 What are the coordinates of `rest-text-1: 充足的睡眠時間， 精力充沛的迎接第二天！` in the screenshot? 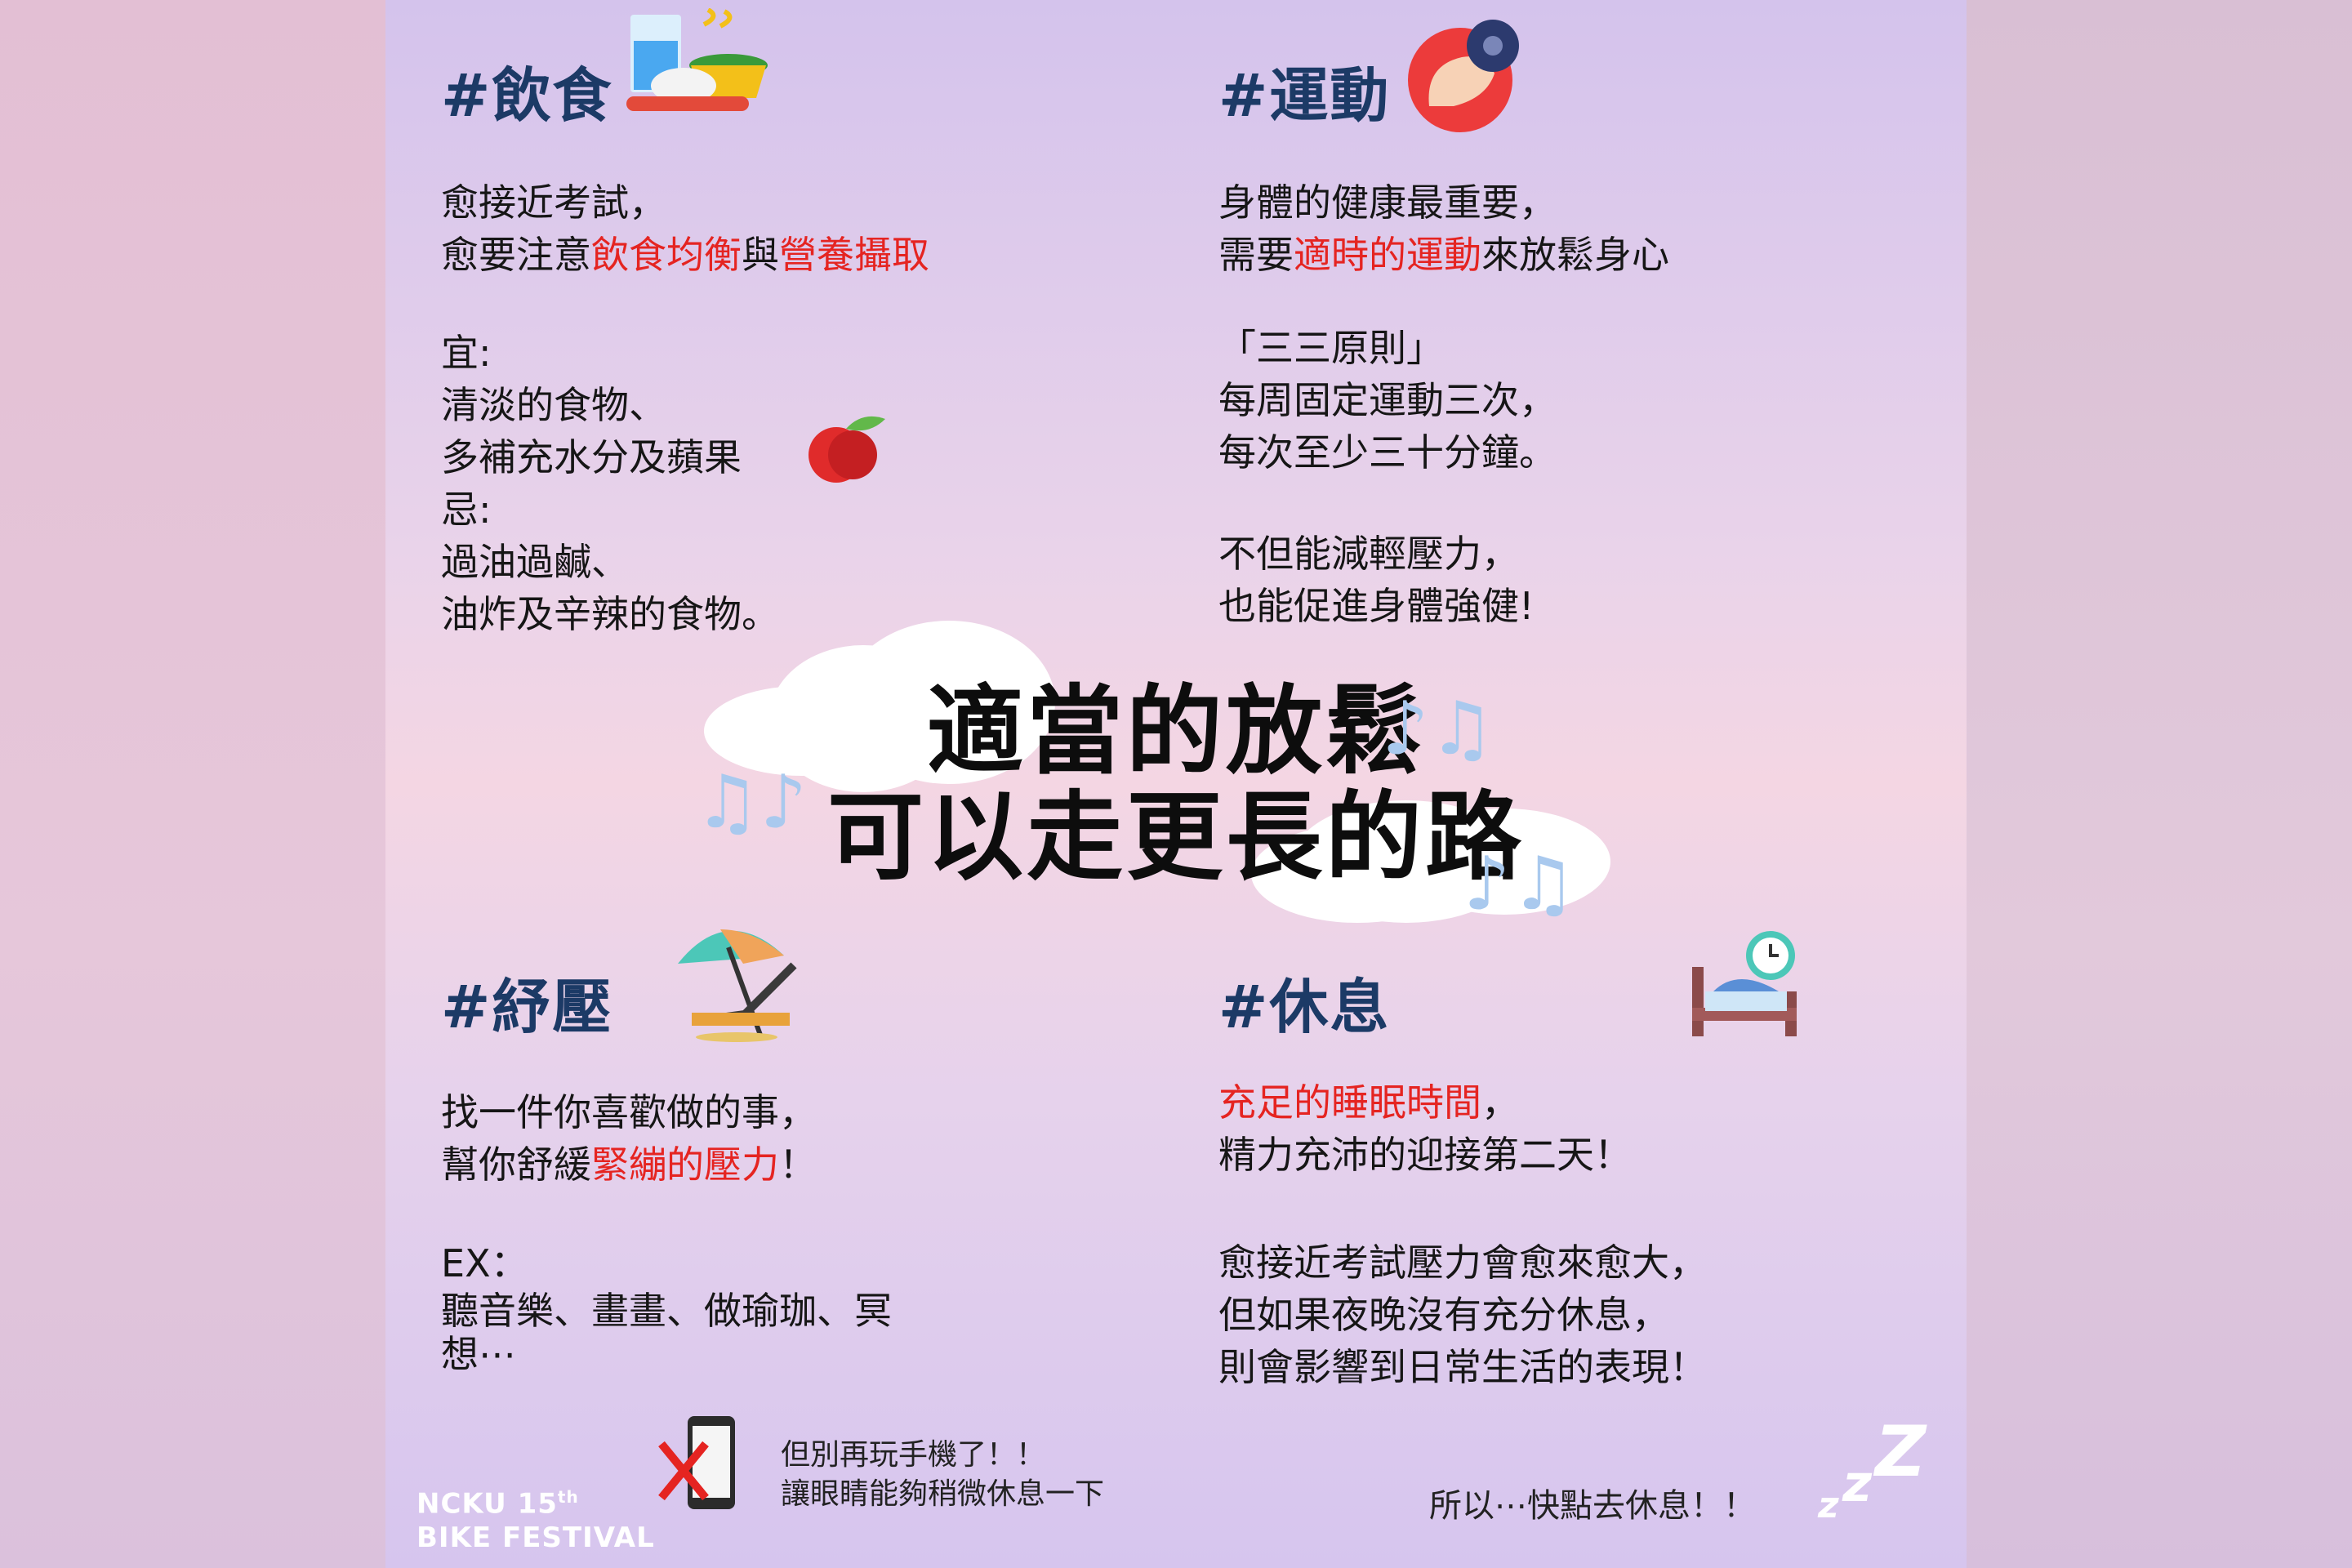 It's located at (1425, 1128).